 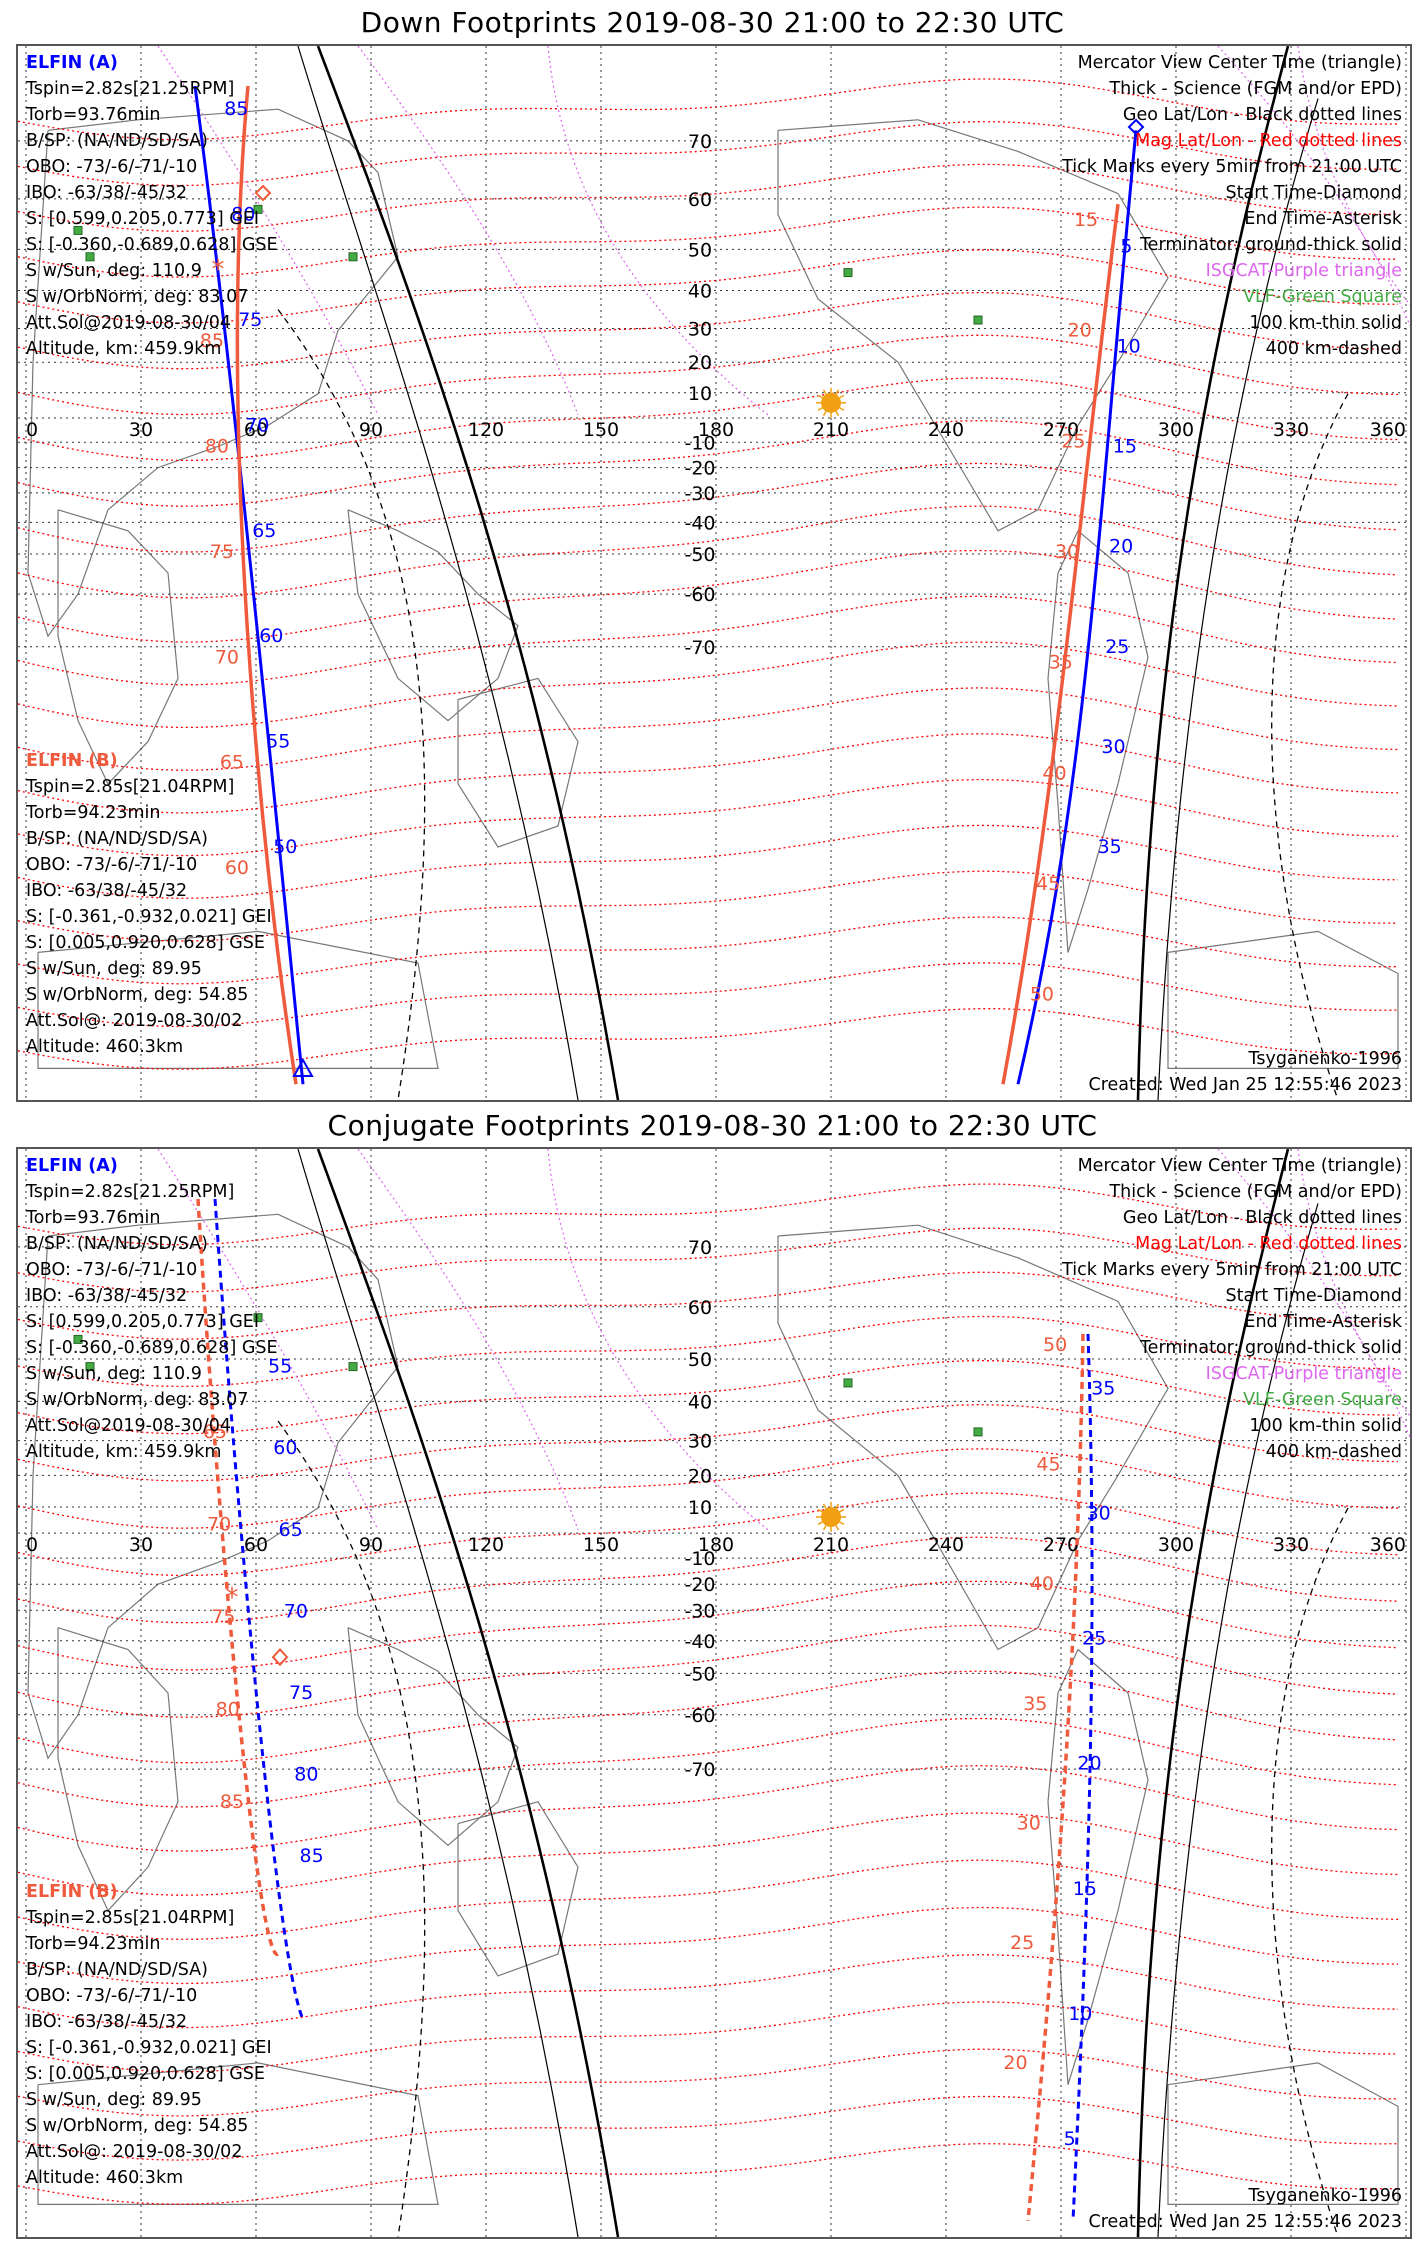 What do you see at coordinates (700, 1442) in the screenshot?
I see `lat-tick-label: 30` at bounding box center [700, 1442].